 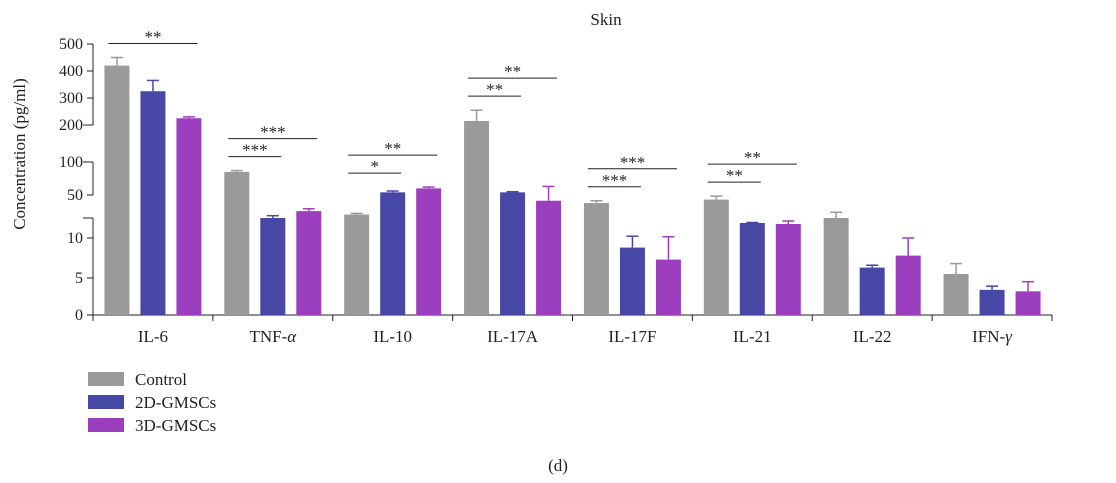 I want to click on x-tick-label: IL-22, so click(x=872, y=336).